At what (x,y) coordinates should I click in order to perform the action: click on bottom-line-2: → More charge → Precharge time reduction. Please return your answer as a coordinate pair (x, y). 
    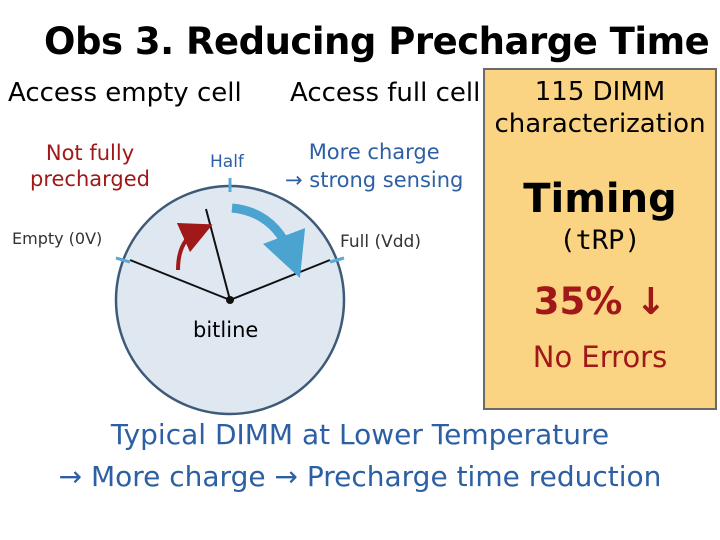
    Looking at the image, I should click on (360, 476).